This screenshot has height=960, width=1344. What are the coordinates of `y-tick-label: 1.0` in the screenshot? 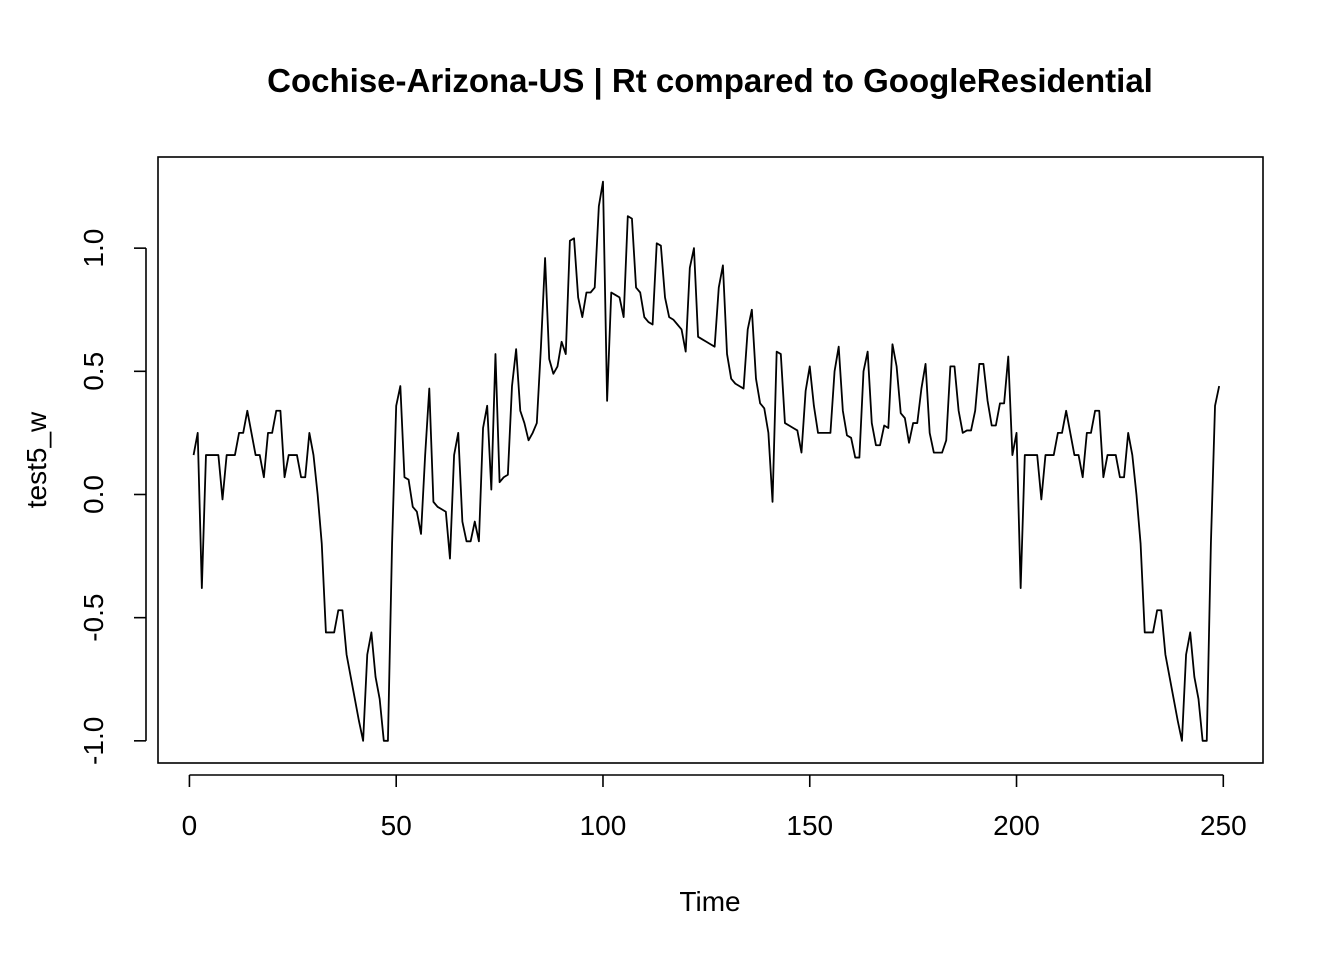 It's located at (93, 248).